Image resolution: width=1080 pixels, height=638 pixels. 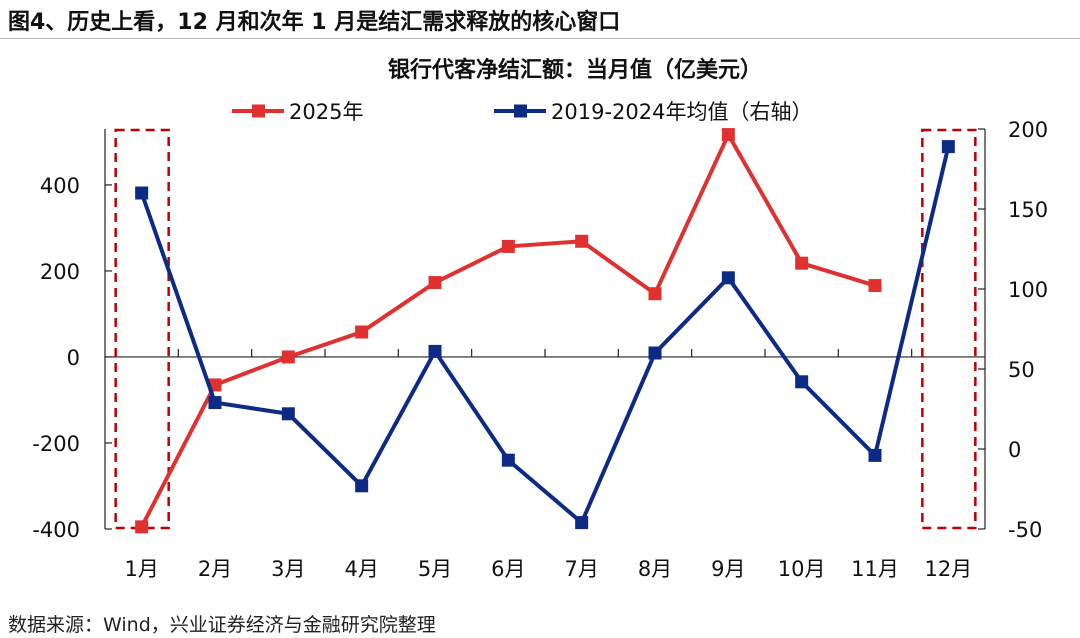 What do you see at coordinates (1028, 130) in the screenshot?
I see `right-tick-label: 200` at bounding box center [1028, 130].